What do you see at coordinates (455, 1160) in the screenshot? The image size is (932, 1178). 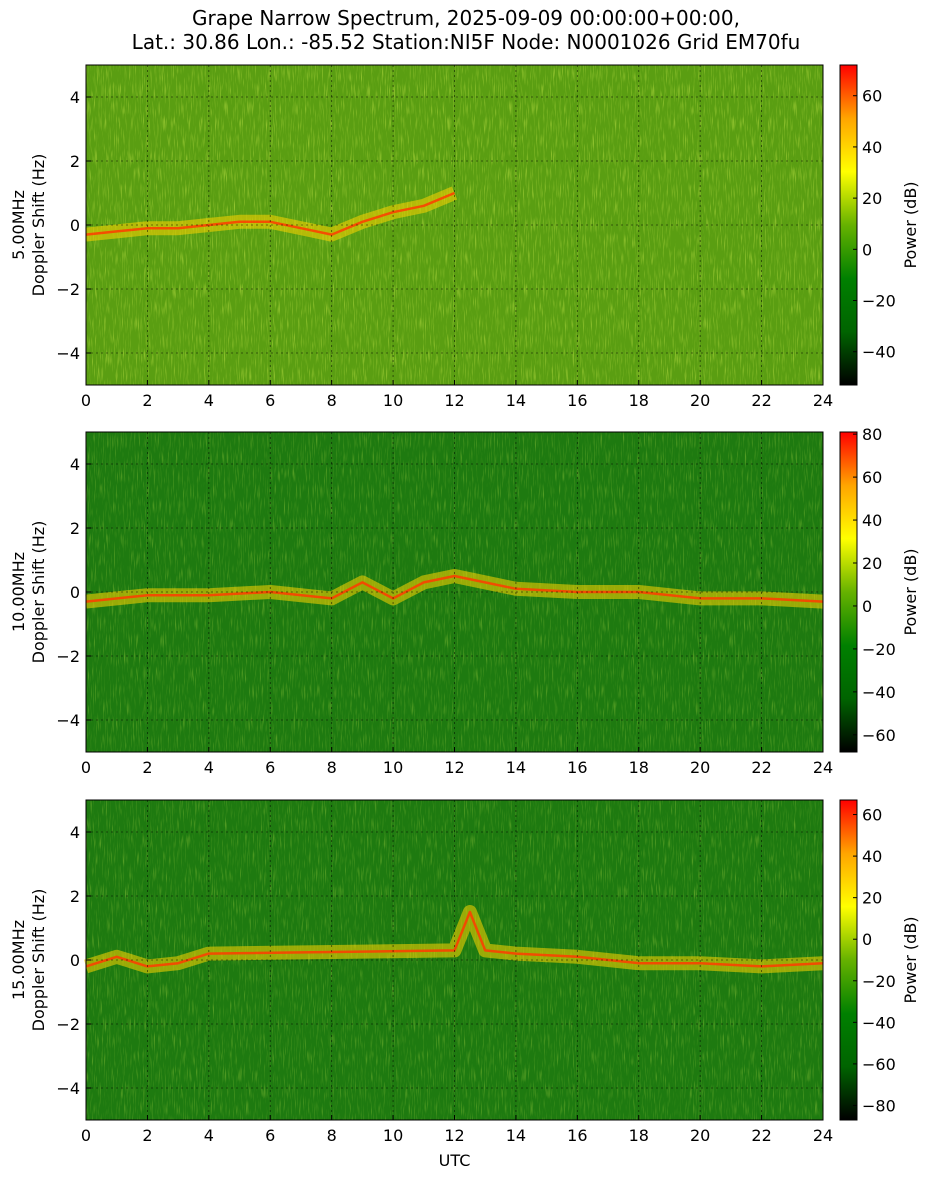 I see `x-axis-label: UTC` at bounding box center [455, 1160].